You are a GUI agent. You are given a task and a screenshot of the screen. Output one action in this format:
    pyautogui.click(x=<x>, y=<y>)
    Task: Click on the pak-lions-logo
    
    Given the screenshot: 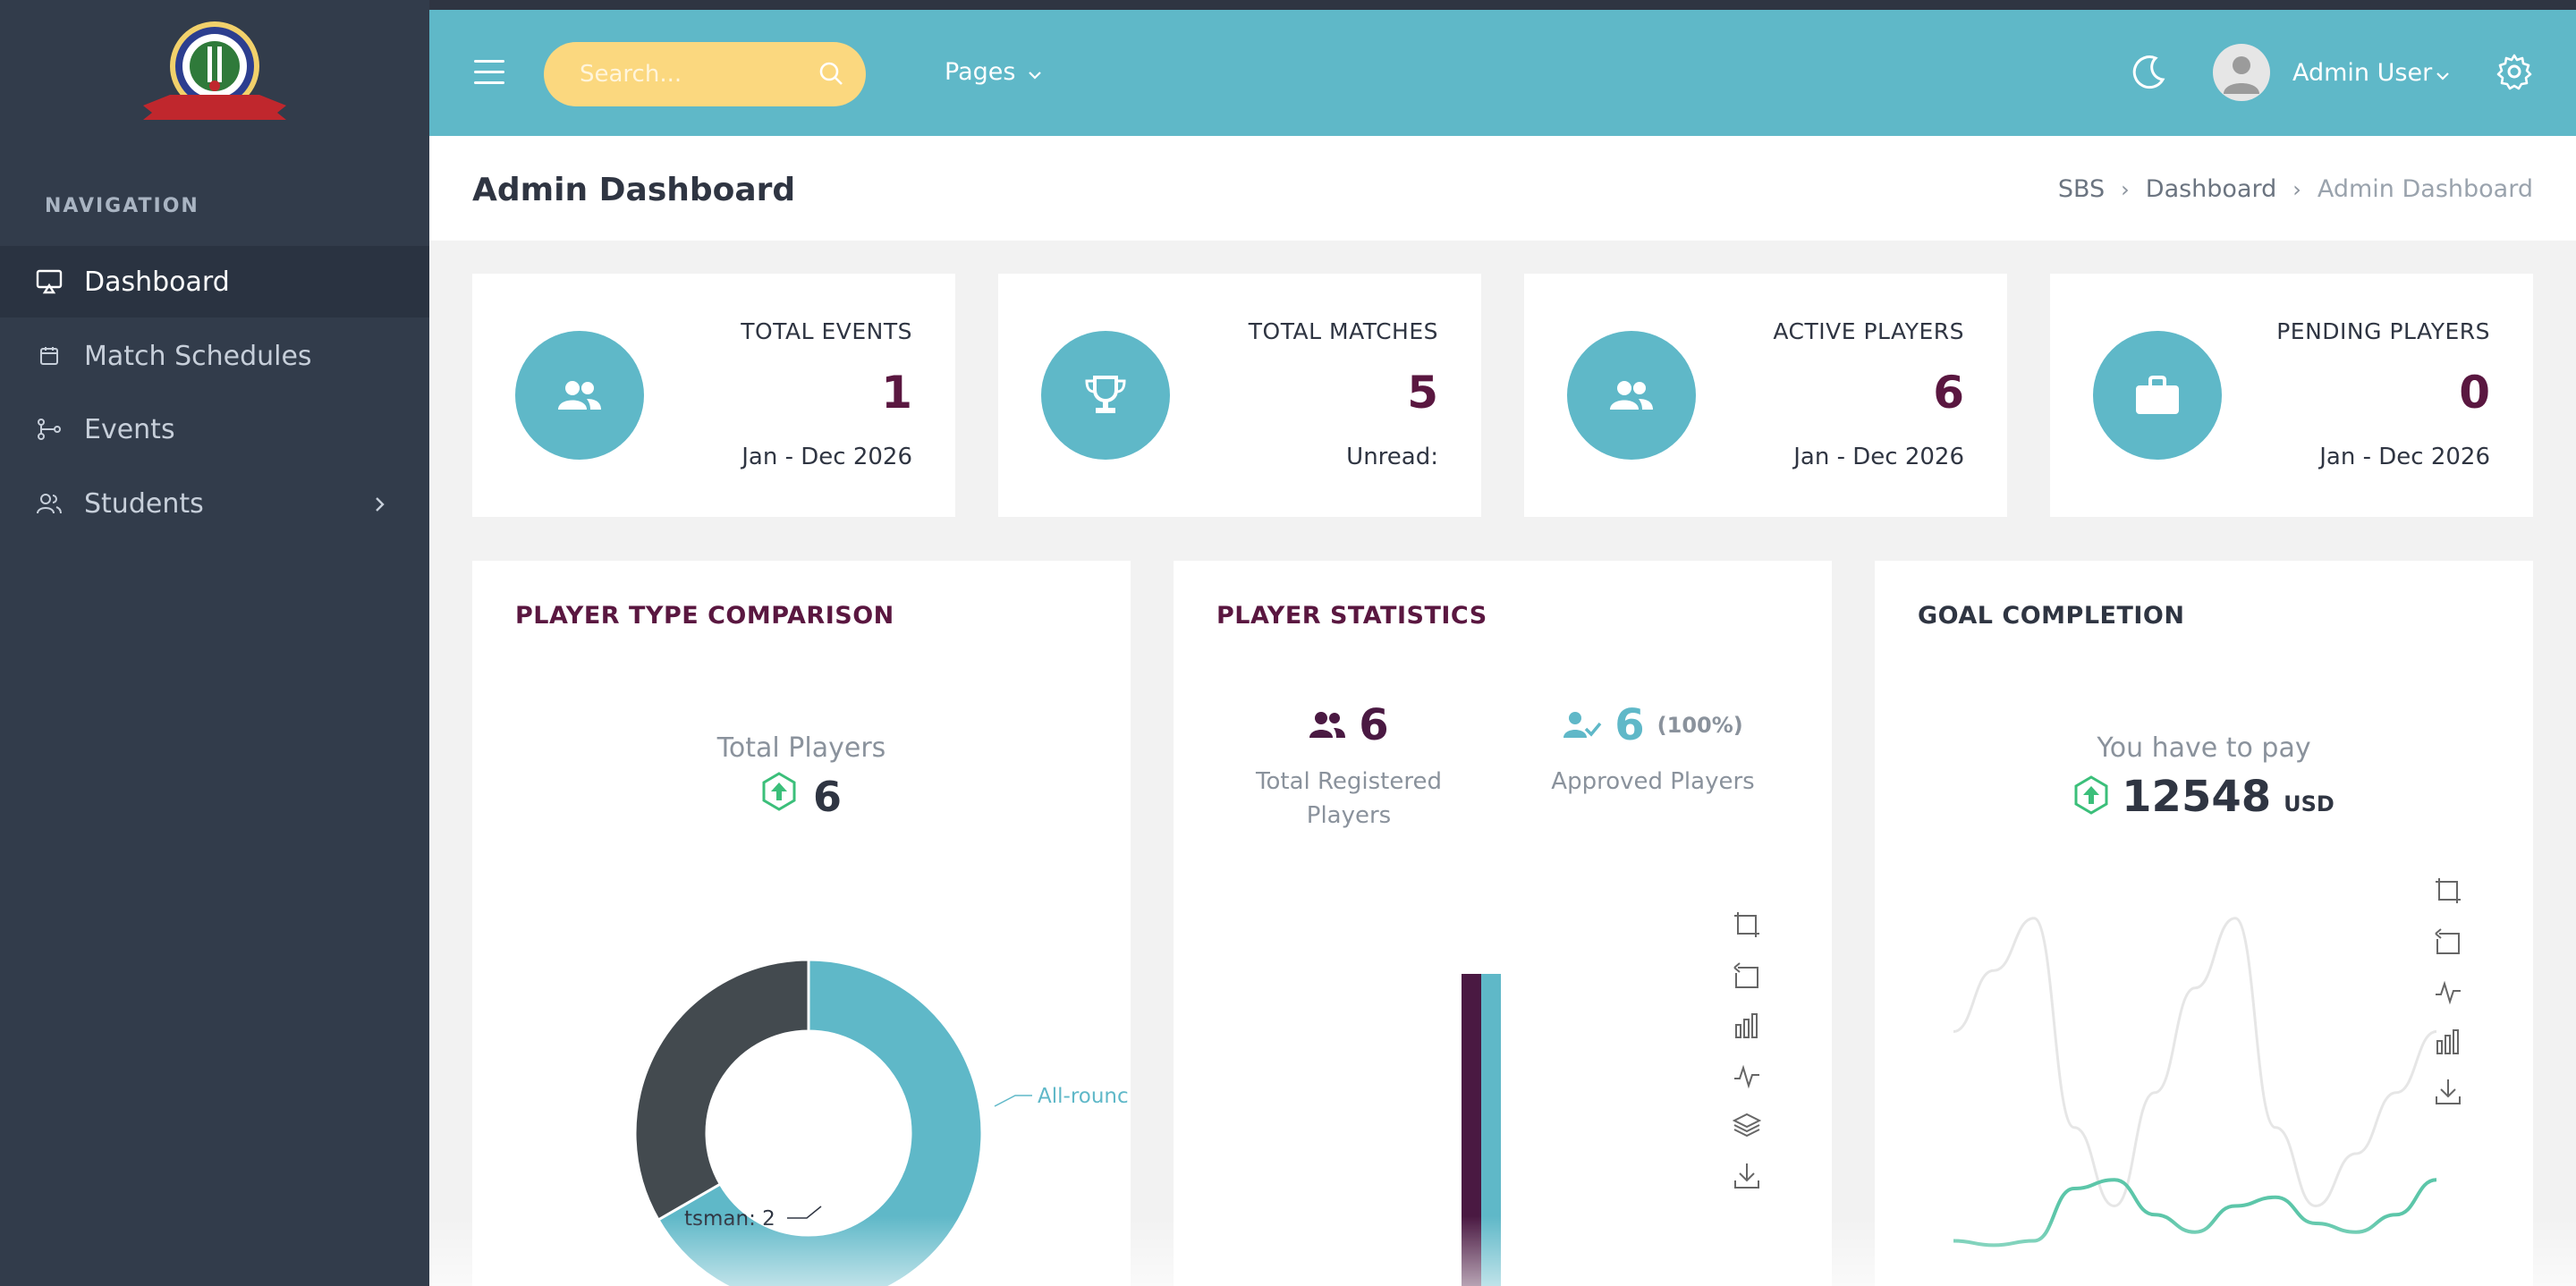 What is the action you would take?
    pyautogui.click(x=214, y=74)
    